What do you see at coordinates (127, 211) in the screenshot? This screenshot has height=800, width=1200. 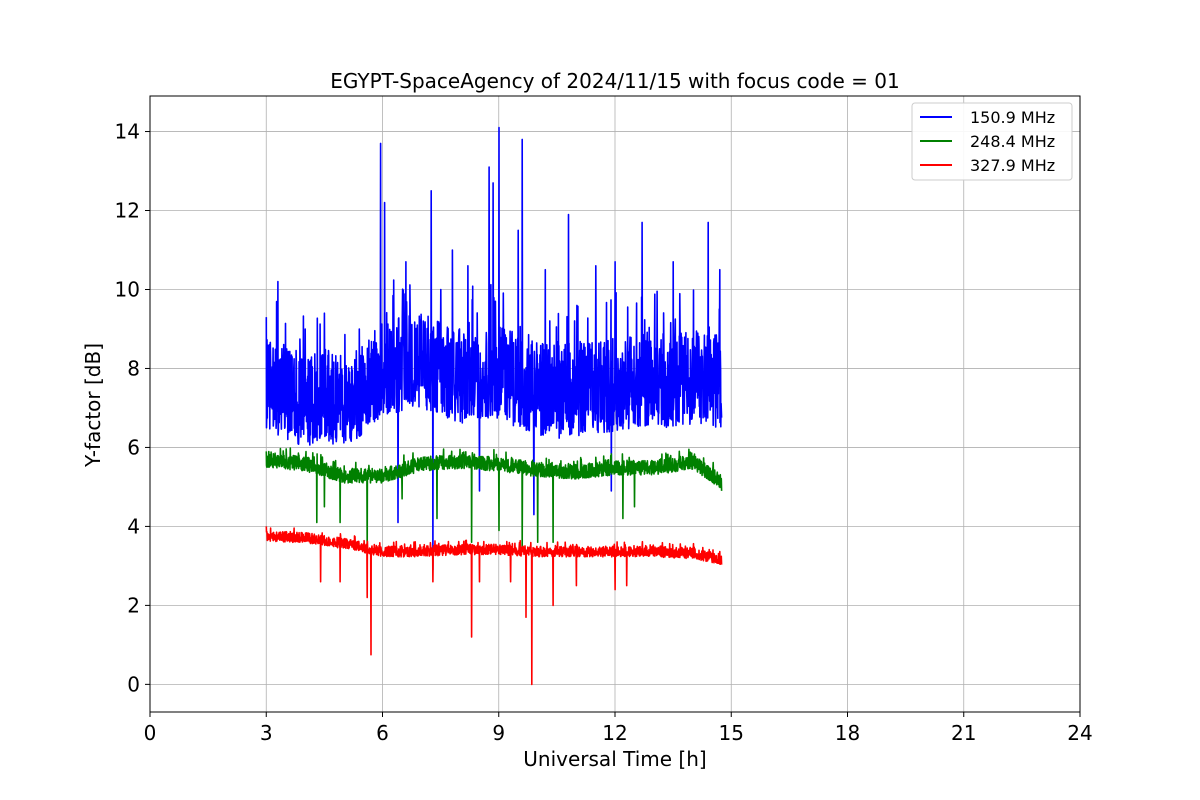 I see `y-tick-label-12: 12` at bounding box center [127, 211].